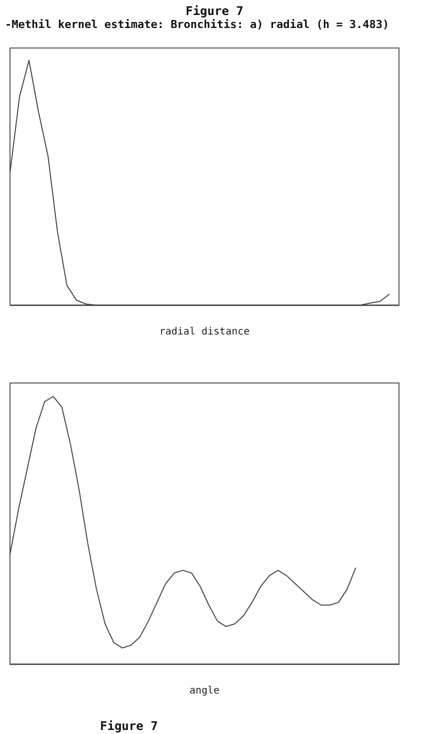 This screenshot has width=429, height=734. I want to click on chart-subtitle: -Methil kernel estimate: Bronchitis: a) radial (h = 3.483), so click(197, 24).